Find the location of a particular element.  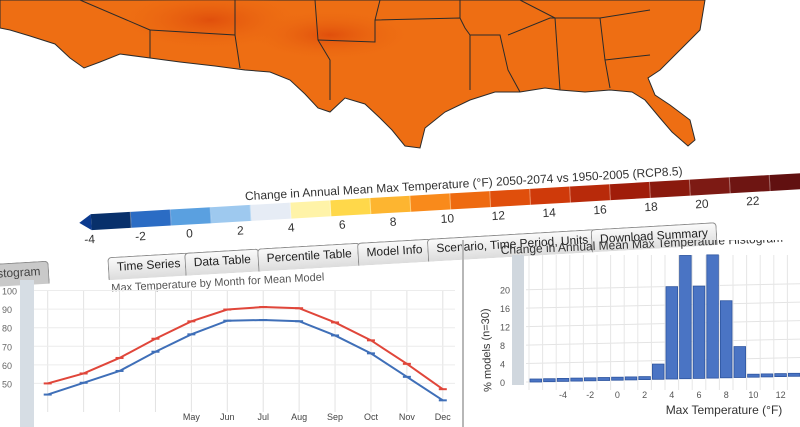

color-scale-tick-label: 18 is located at coordinates (651, 207).